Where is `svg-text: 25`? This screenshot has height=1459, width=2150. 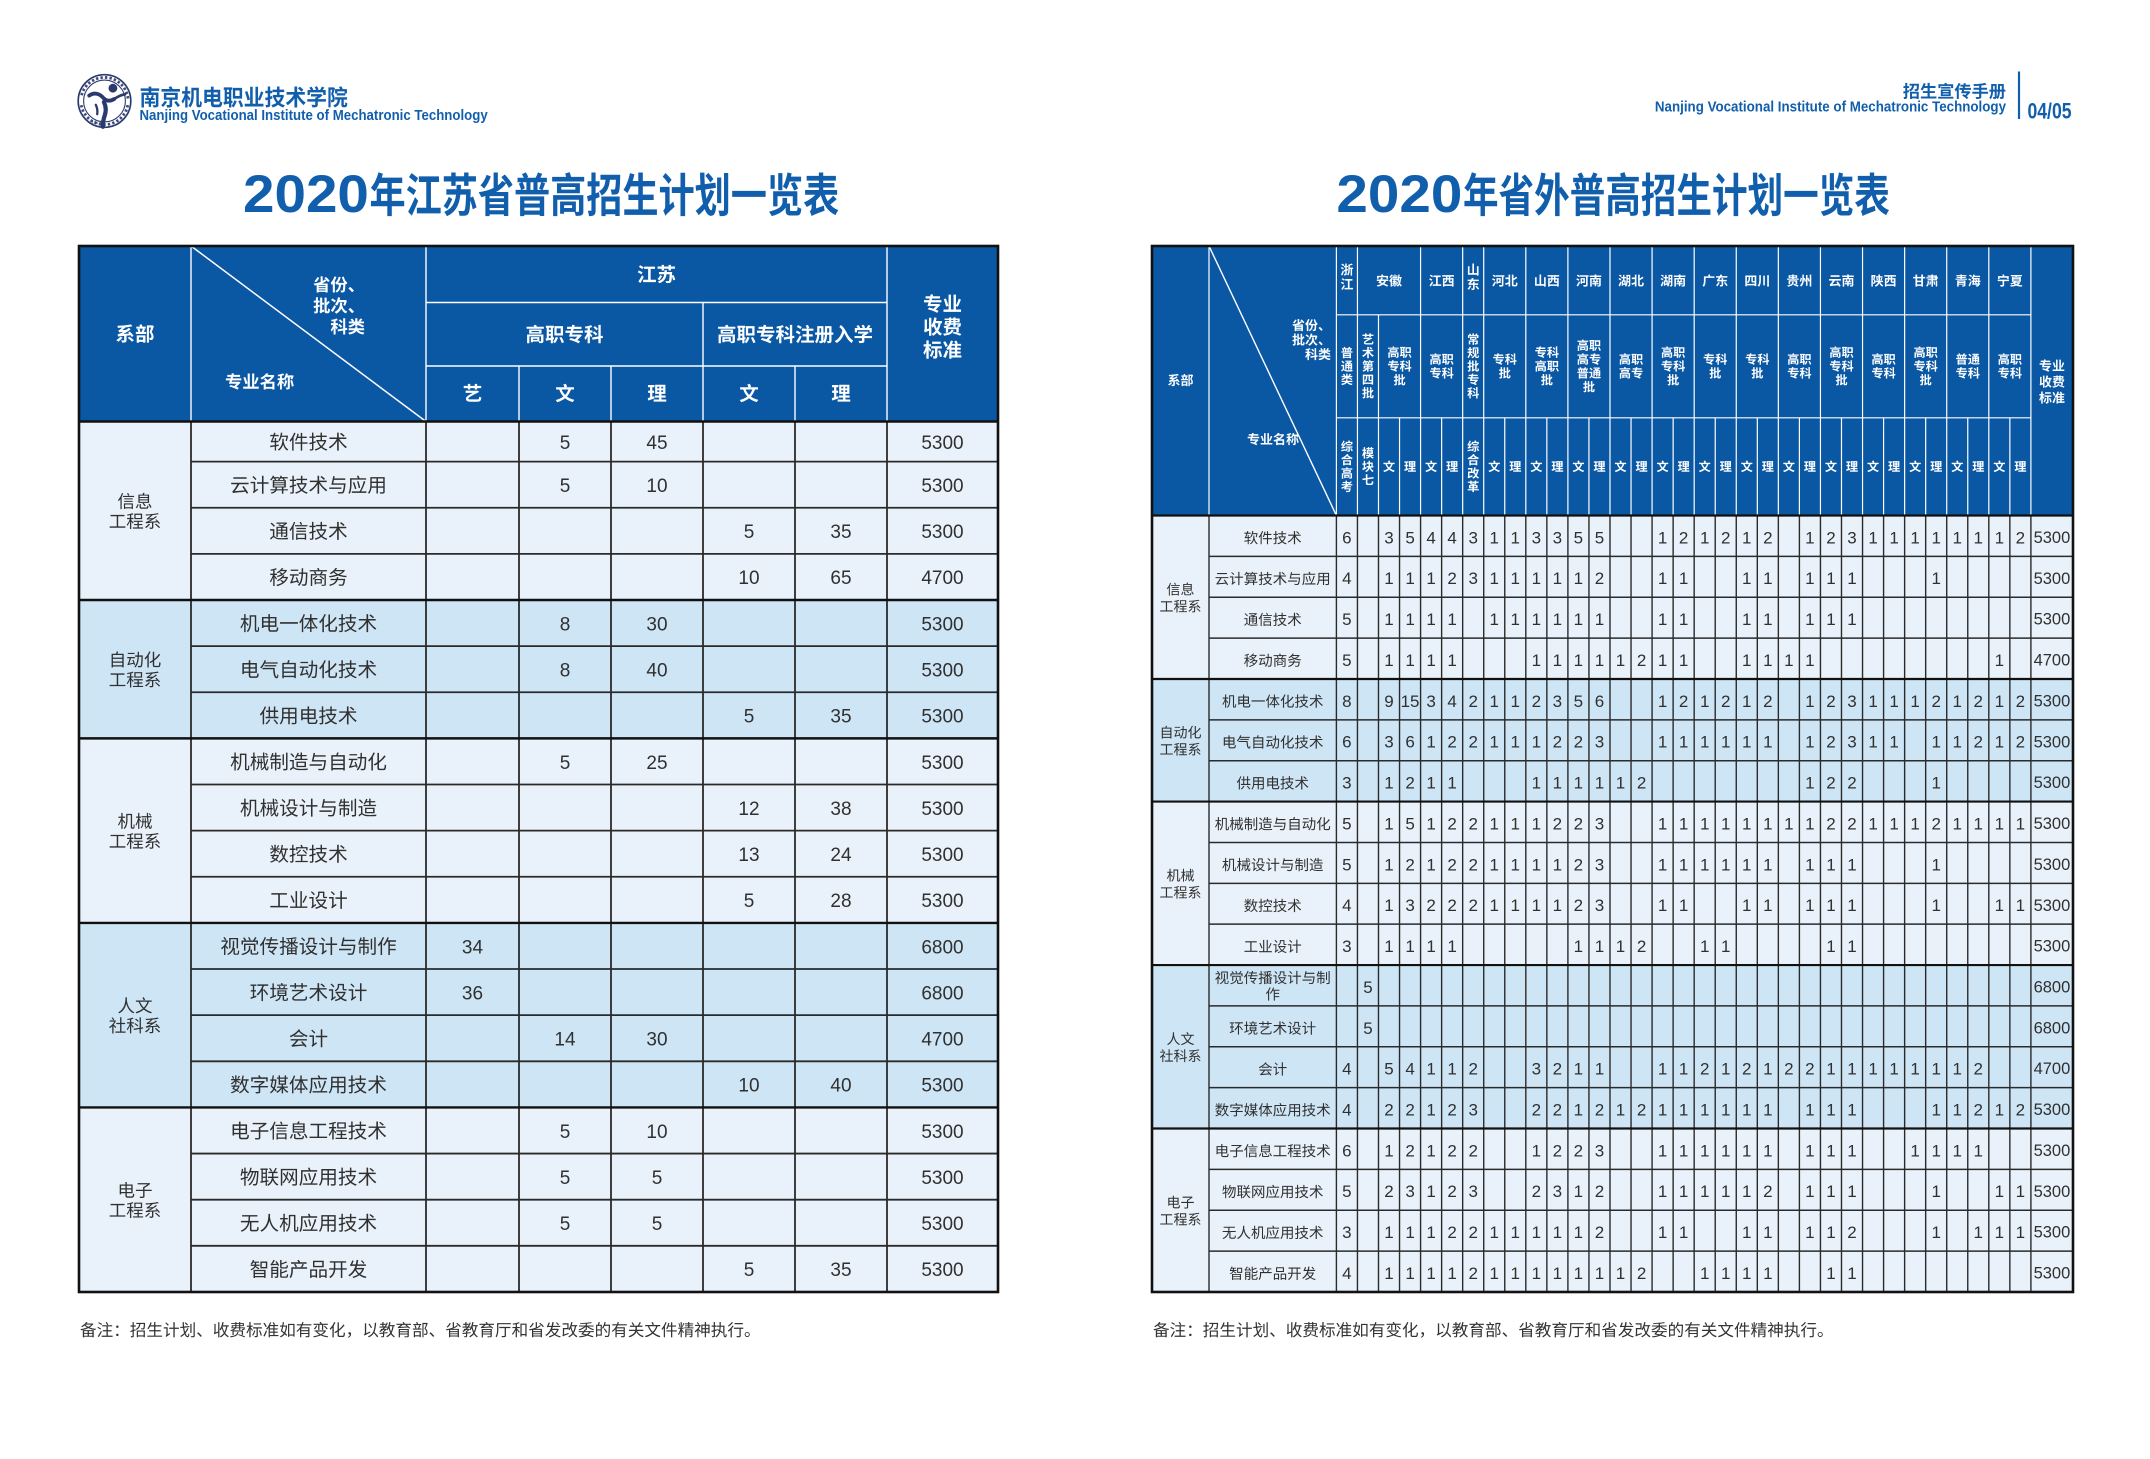 svg-text: 25 is located at coordinates (656, 763).